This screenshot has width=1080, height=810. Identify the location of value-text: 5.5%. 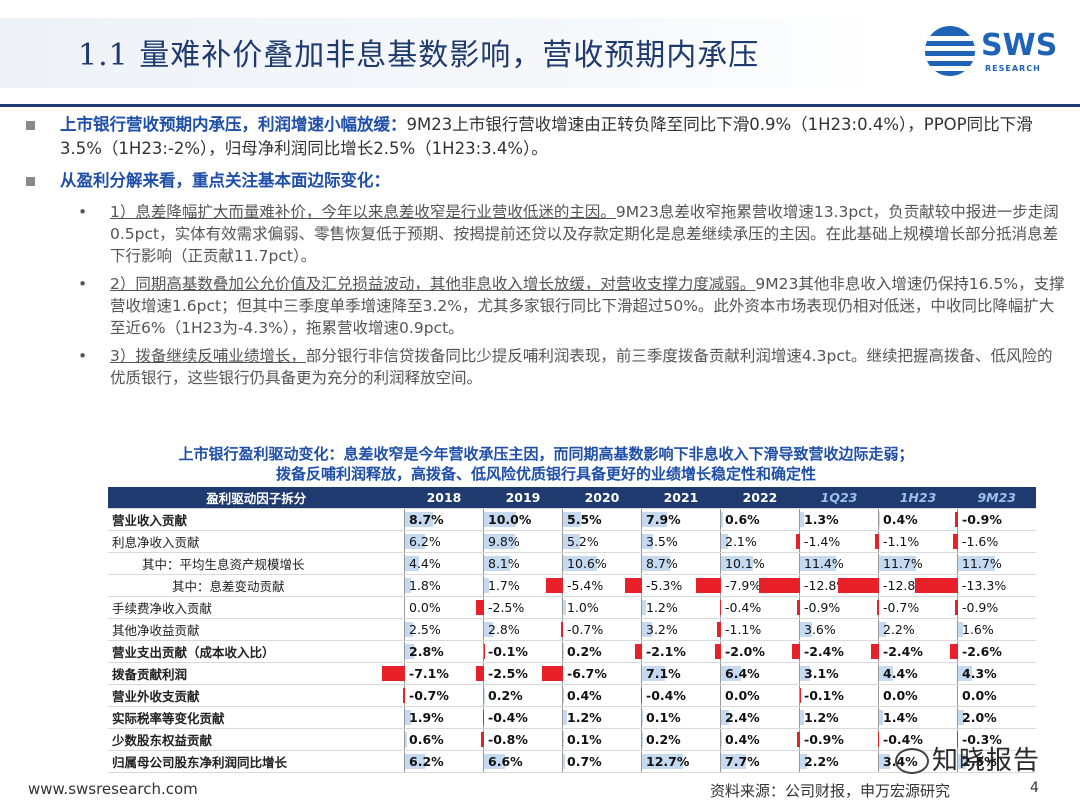
(584, 519).